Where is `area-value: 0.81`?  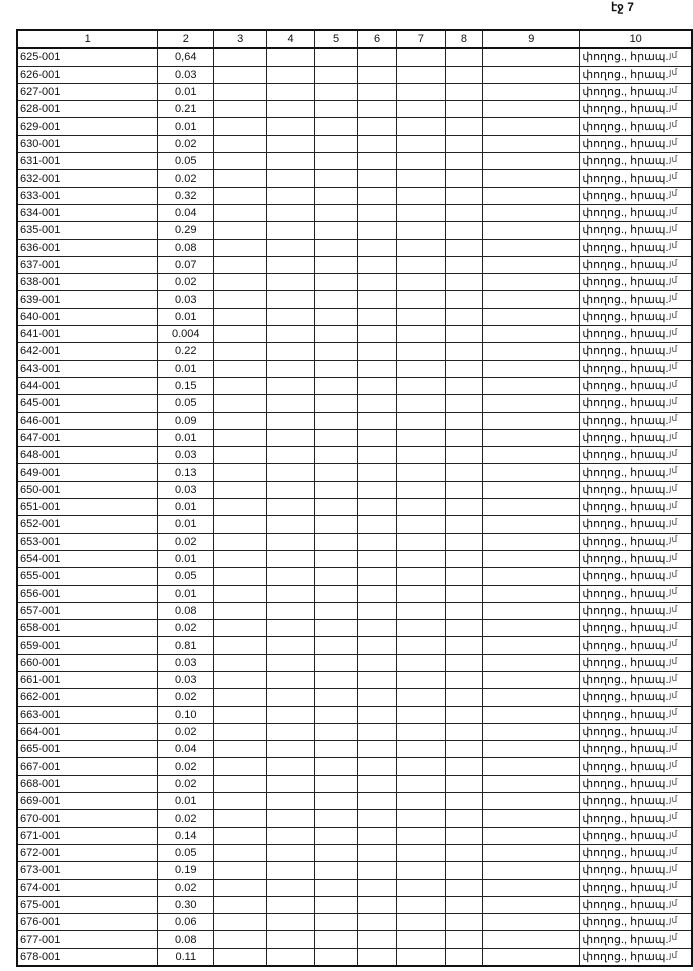 area-value: 0.81 is located at coordinates (186, 645).